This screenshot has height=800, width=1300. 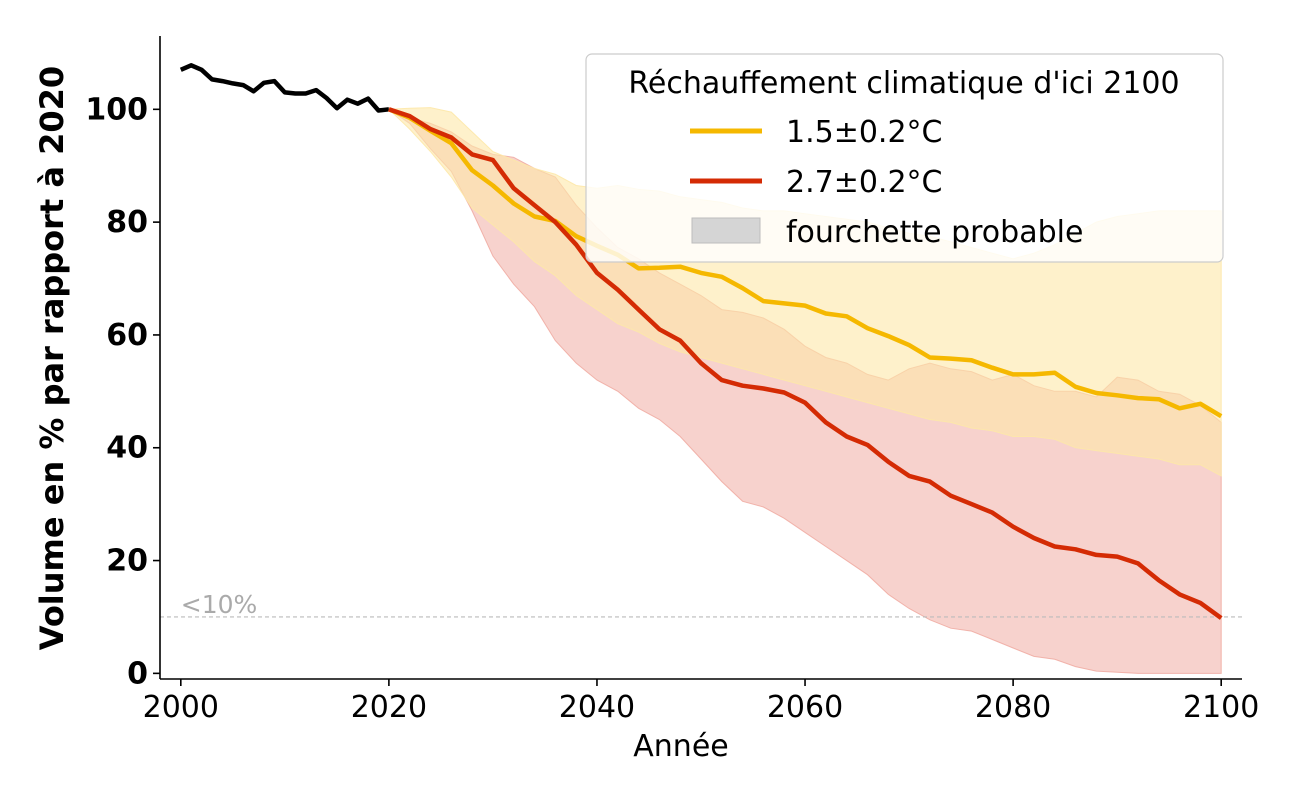 What do you see at coordinates (864, 132) in the screenshot?
I see `legend-label-1-5c: 1.5±0.2°C` at bounding box center [864, 132].